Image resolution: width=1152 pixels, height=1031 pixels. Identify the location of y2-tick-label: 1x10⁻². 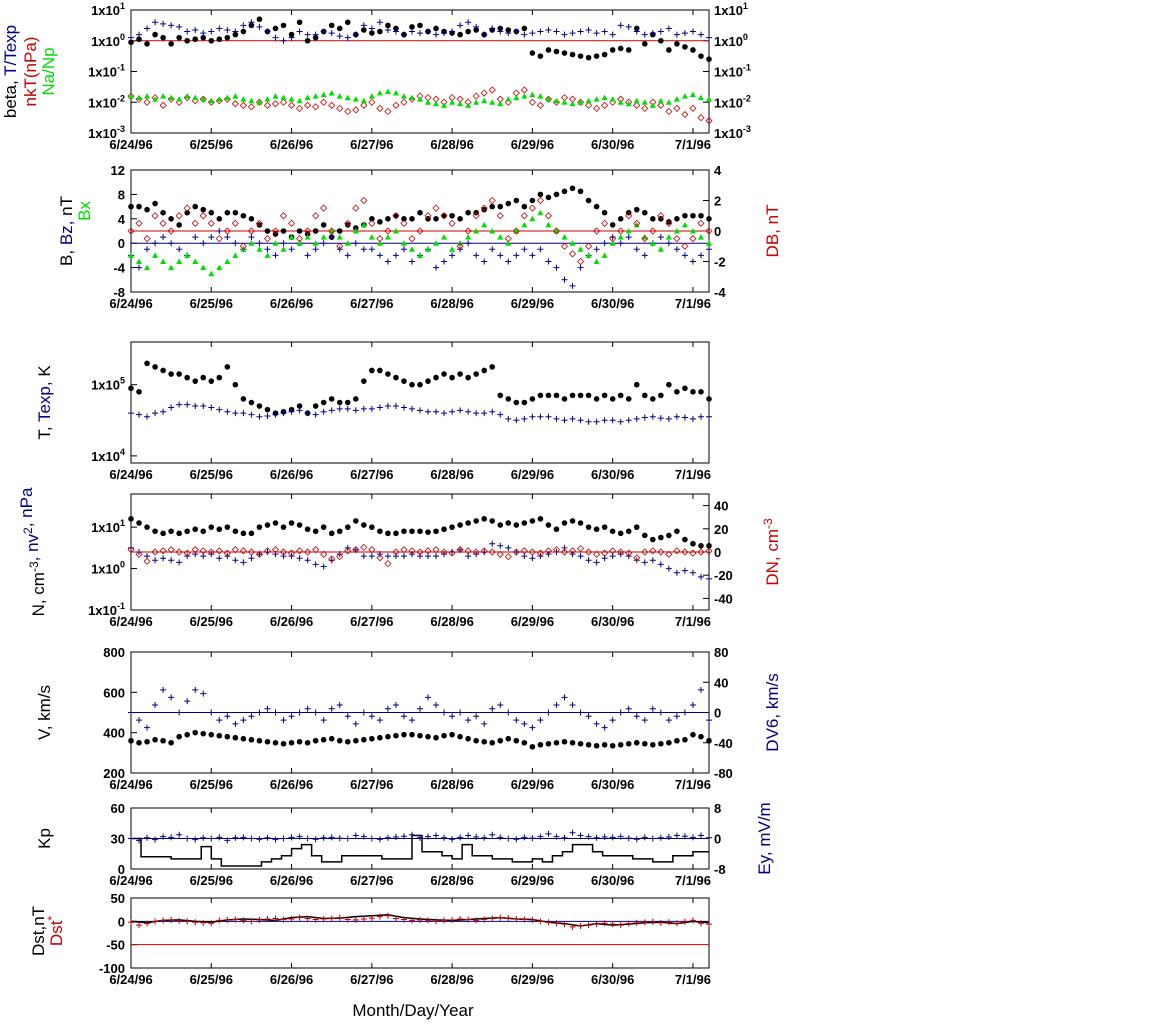
(732, 101).